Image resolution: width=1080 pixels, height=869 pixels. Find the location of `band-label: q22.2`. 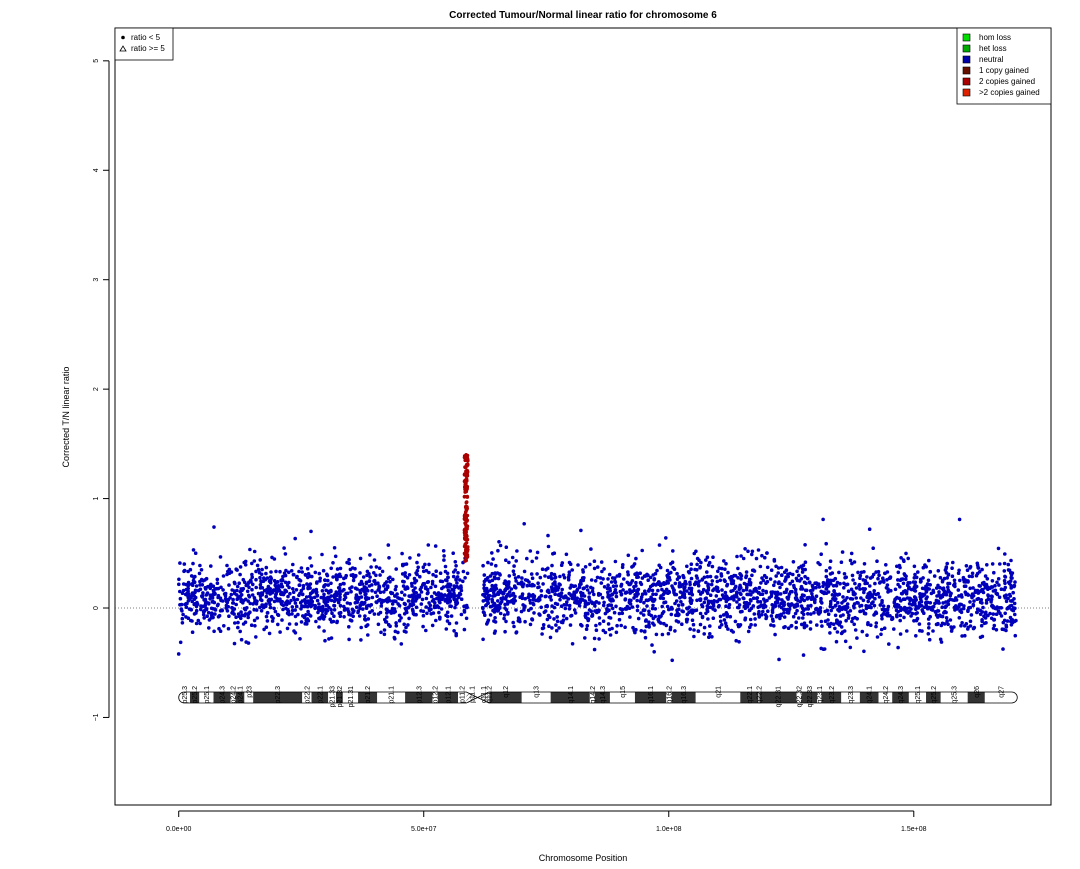

band-label: q22.2 is located at coordinates (759, 695).